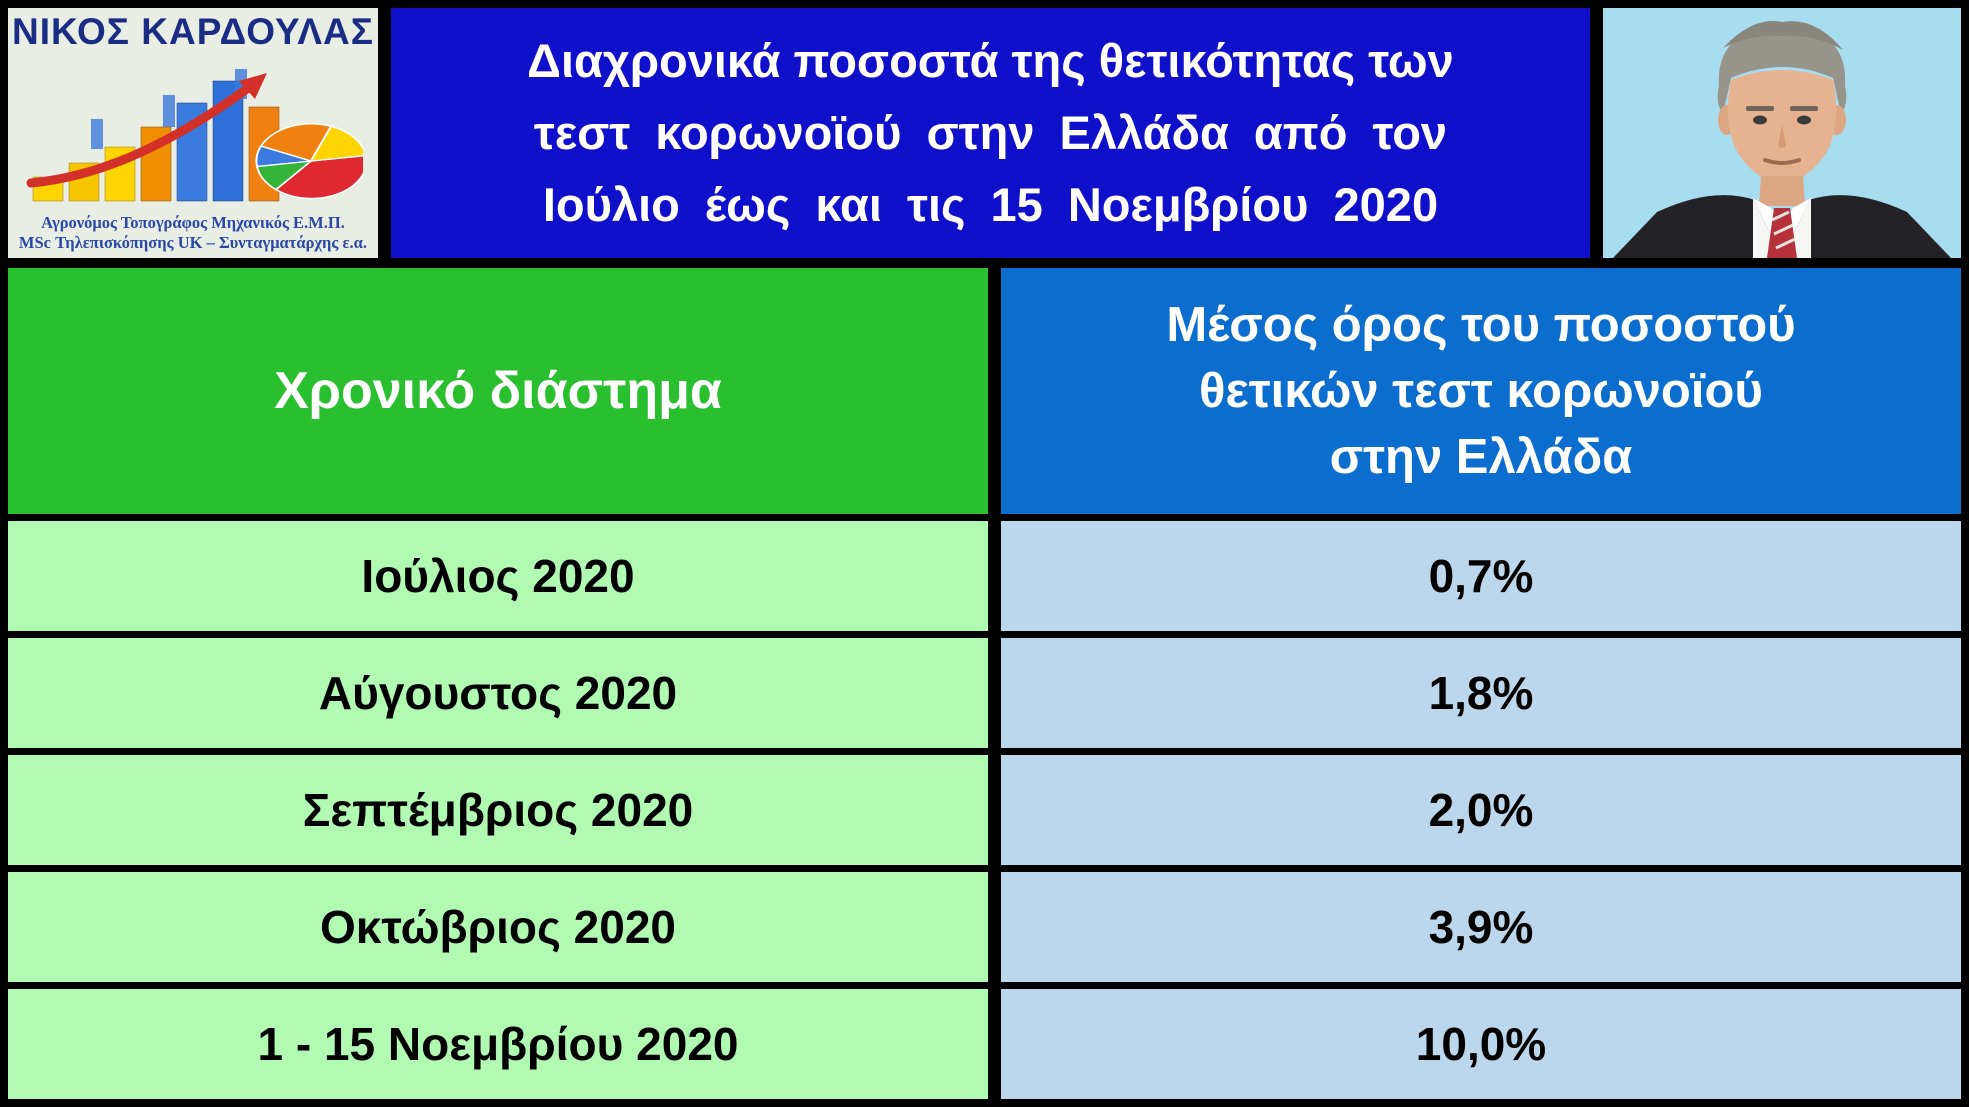  Describe the element at coordinates (193, 31) in the screenshot. I see `logo-title: ΝΙΚΟΣ ΚΑΡΔΟΥΛΑΣ` at that location.